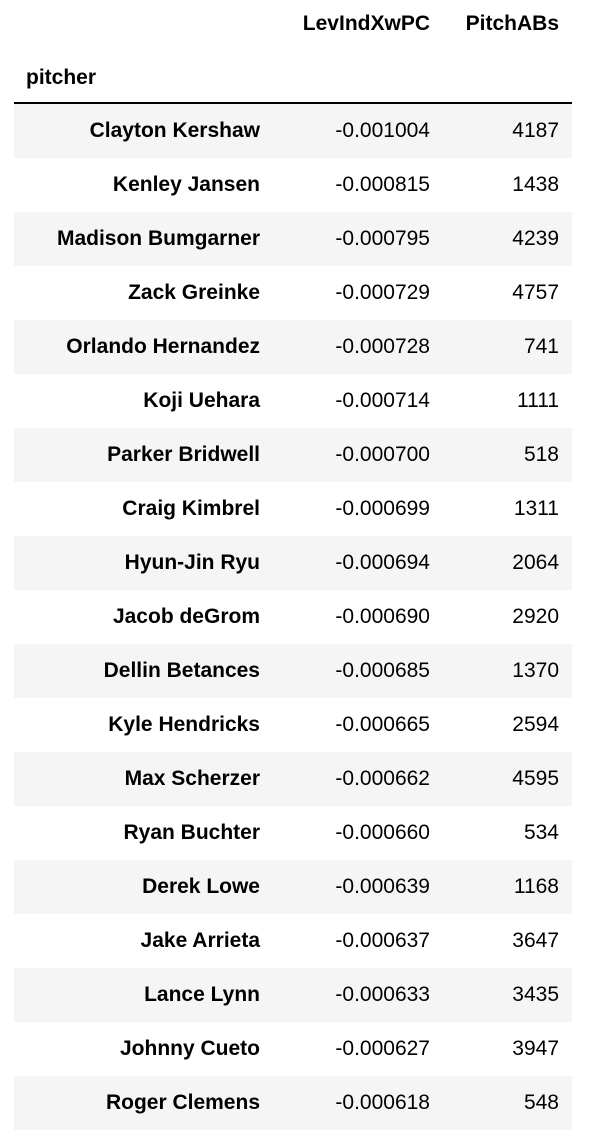  What do you see at coordinates (541, 346) in the screenshot?
I see `pitchabs-cell: 741` at bounding box center [541, 346].